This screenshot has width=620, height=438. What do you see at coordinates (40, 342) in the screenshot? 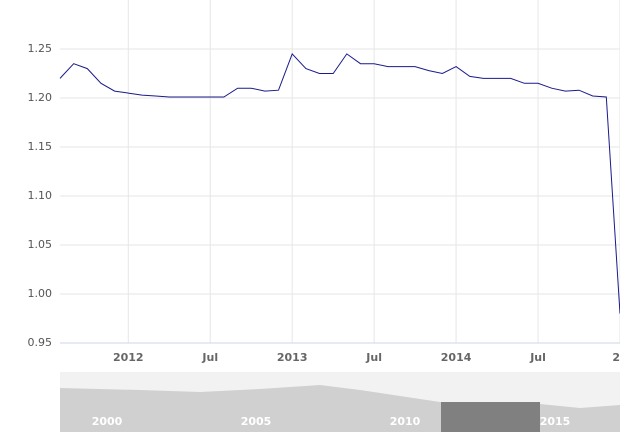
I see `y-tick-label: 0.95` at bounding box center [40, 342].